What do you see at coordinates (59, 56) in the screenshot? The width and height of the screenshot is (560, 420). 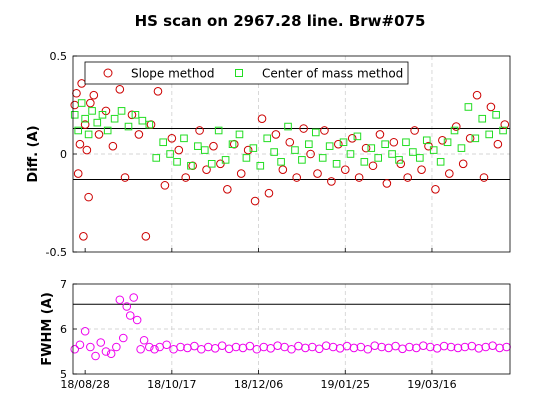 I see `top-y-tick-label: 0.5` at bounding box center [59, 56].